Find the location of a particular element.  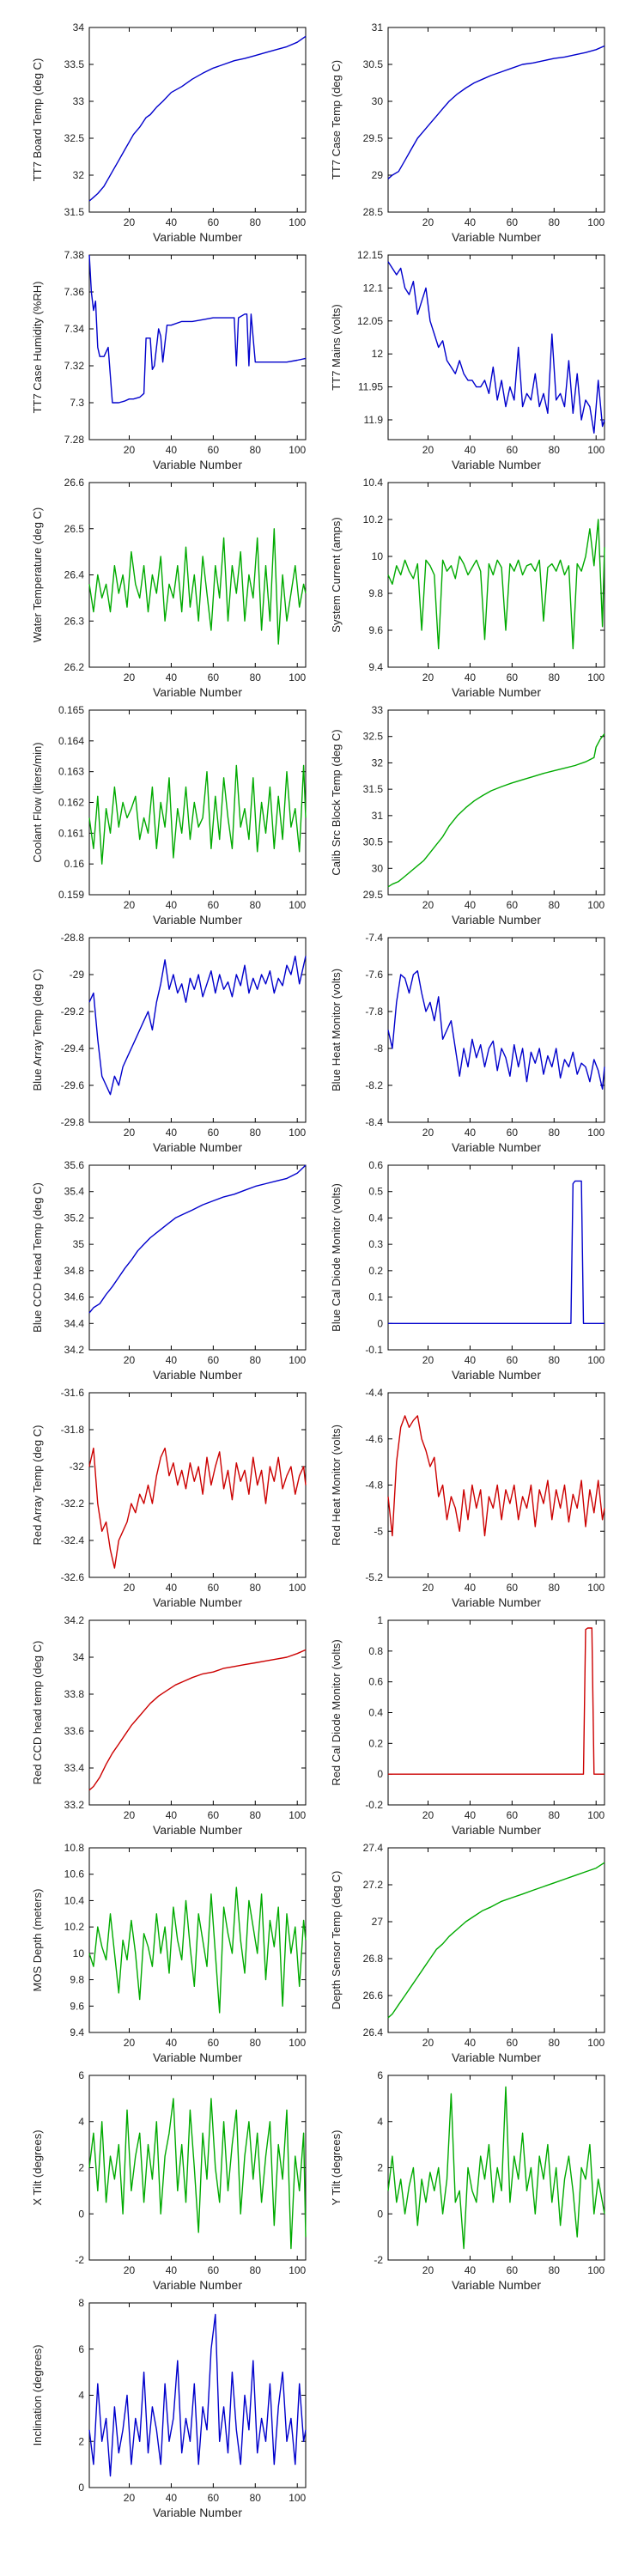

y-tick-label: 12.15 is located at coordinates (370, 255).